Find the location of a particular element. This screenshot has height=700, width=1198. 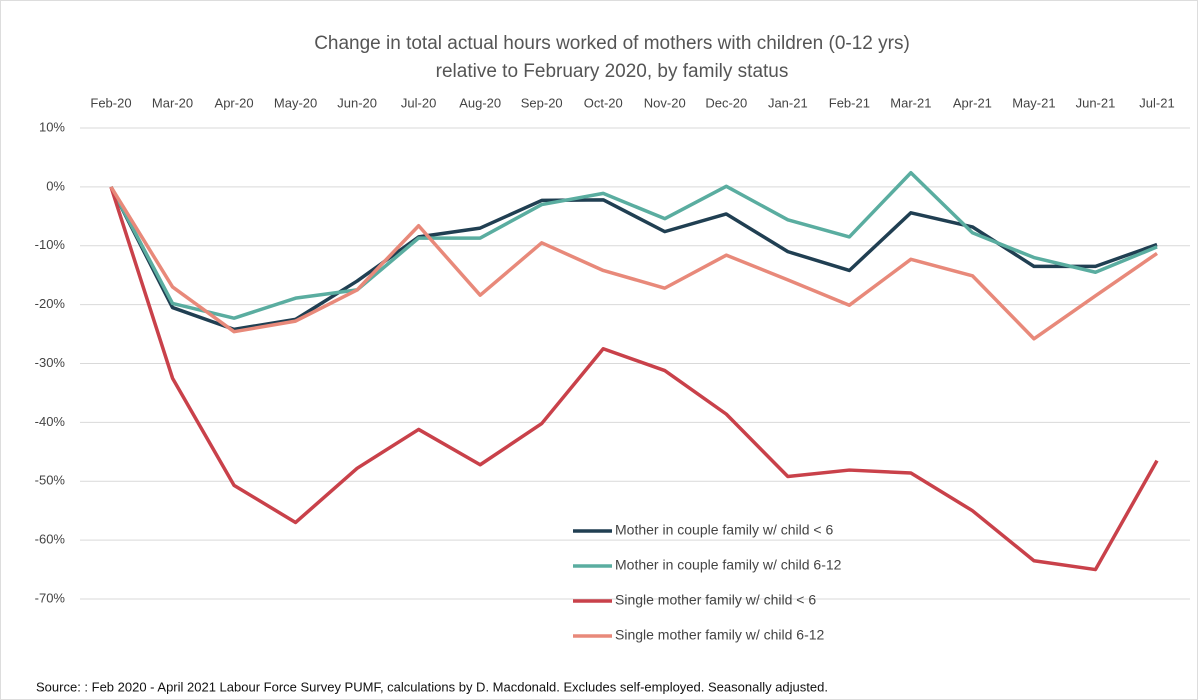

x-tick-label: May-20 is located at coordinates (295, 102).